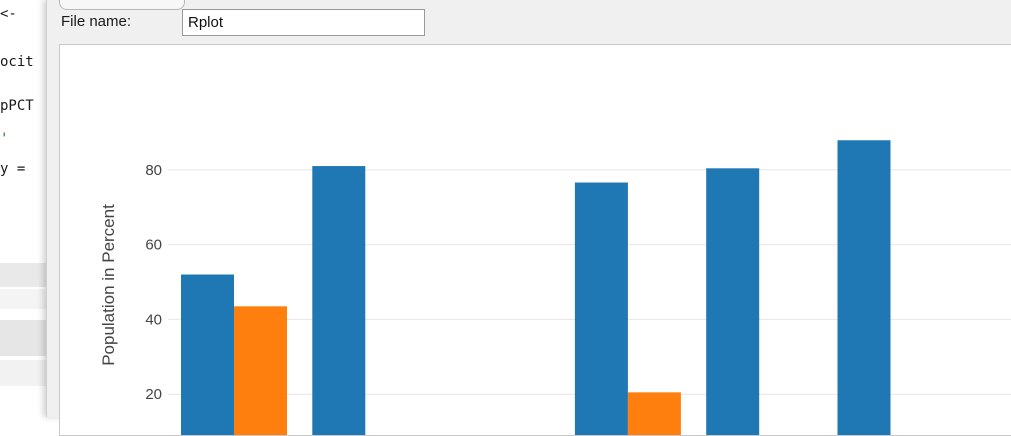 This screenshot has height=436, width=1011. What do you see at coordinates (122, 5) in the screenshot?
I see `directory-button` at bounding box center [122, 5].